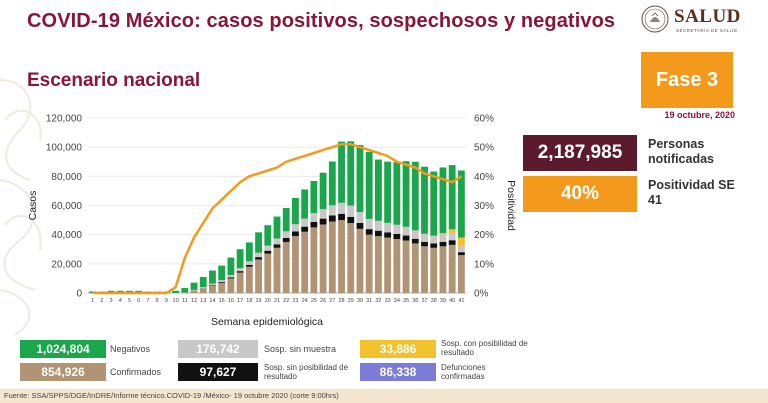 The width and height of the screenshot is (768, 403). What do you see at coordinates (147, 301) in the screenshot?
I see `x-tick-label: 7` at bounding box center [147, 301].